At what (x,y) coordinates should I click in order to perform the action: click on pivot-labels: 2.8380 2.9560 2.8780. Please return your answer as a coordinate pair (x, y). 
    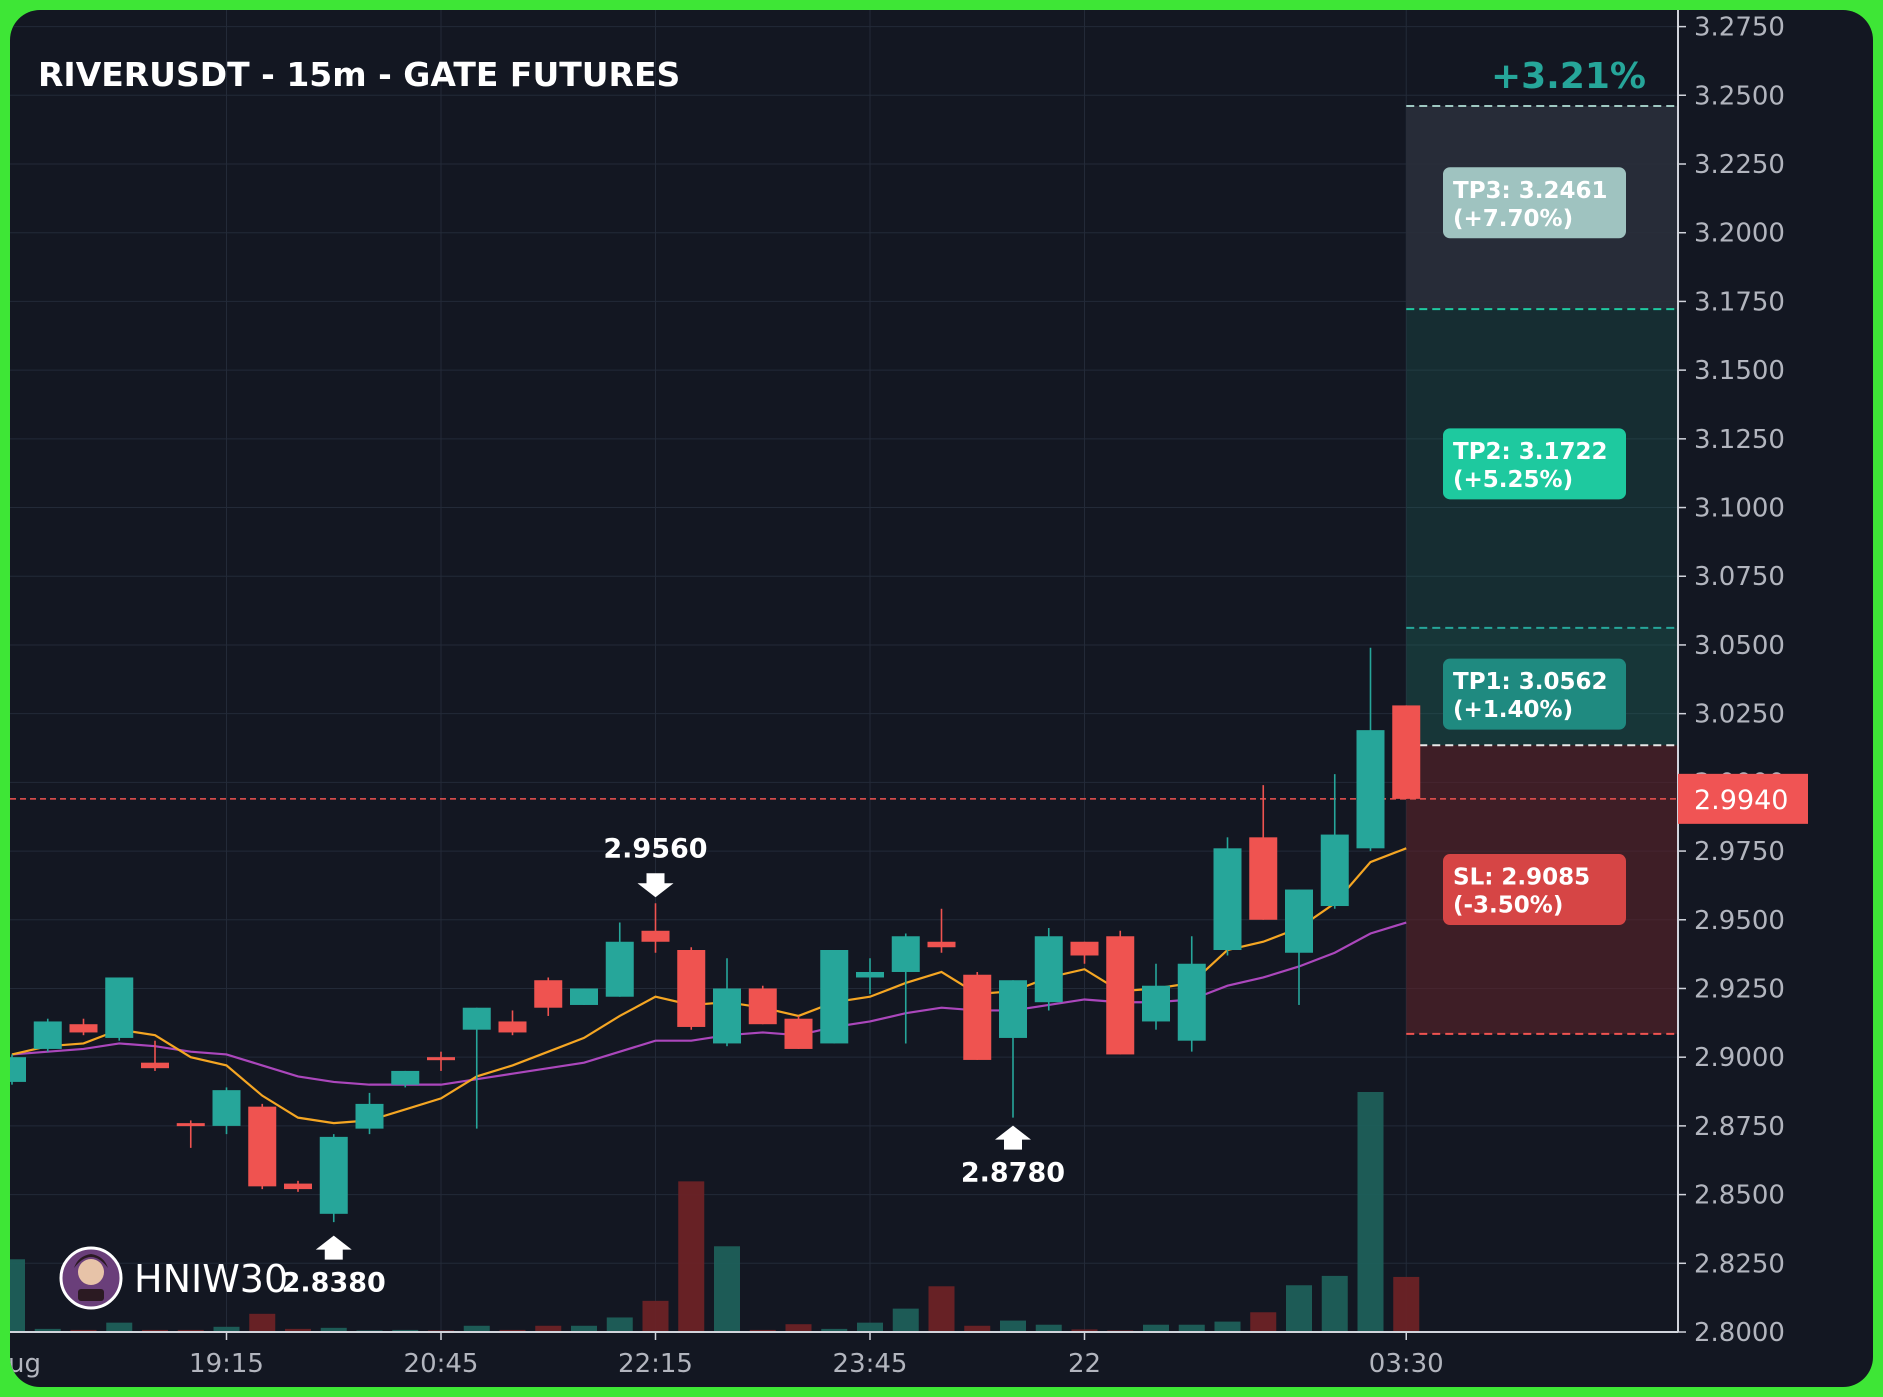
    Looking at the image, I should click on (673, 1065).